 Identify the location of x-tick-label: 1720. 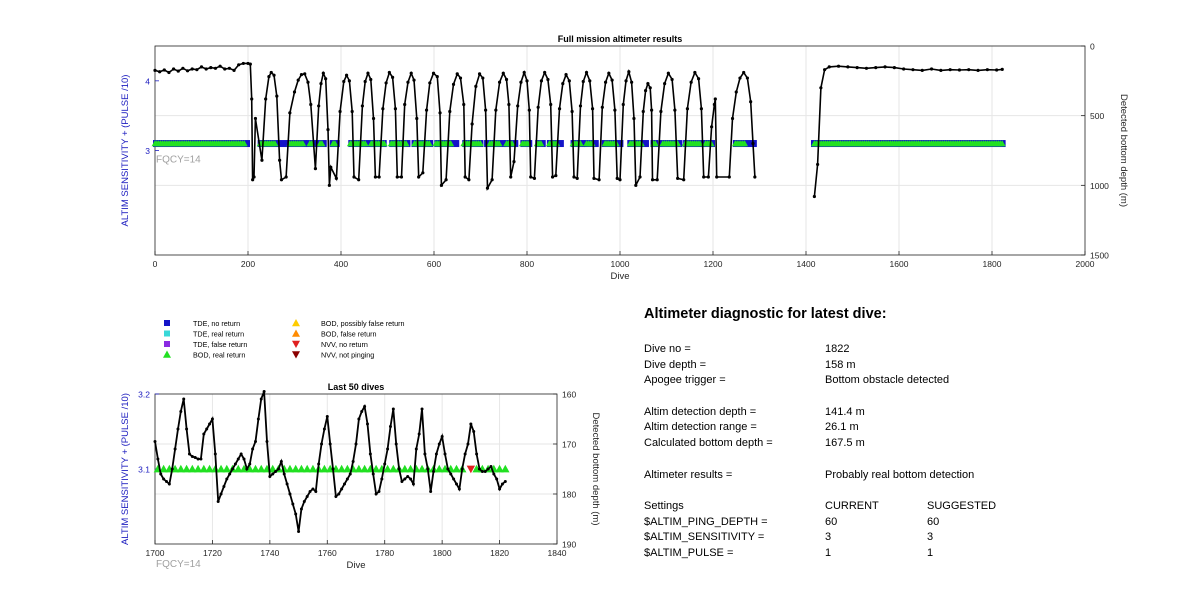
(212, 553).